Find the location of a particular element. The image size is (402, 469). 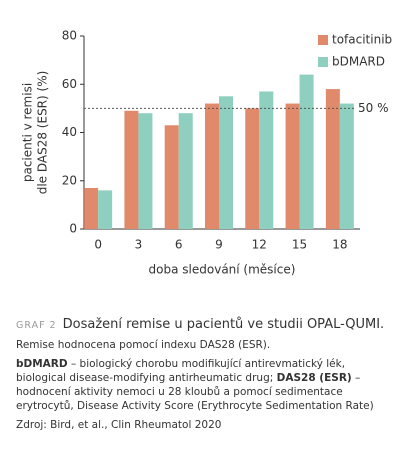

x-tick-label: 18 is located at coordinates (339, 245).